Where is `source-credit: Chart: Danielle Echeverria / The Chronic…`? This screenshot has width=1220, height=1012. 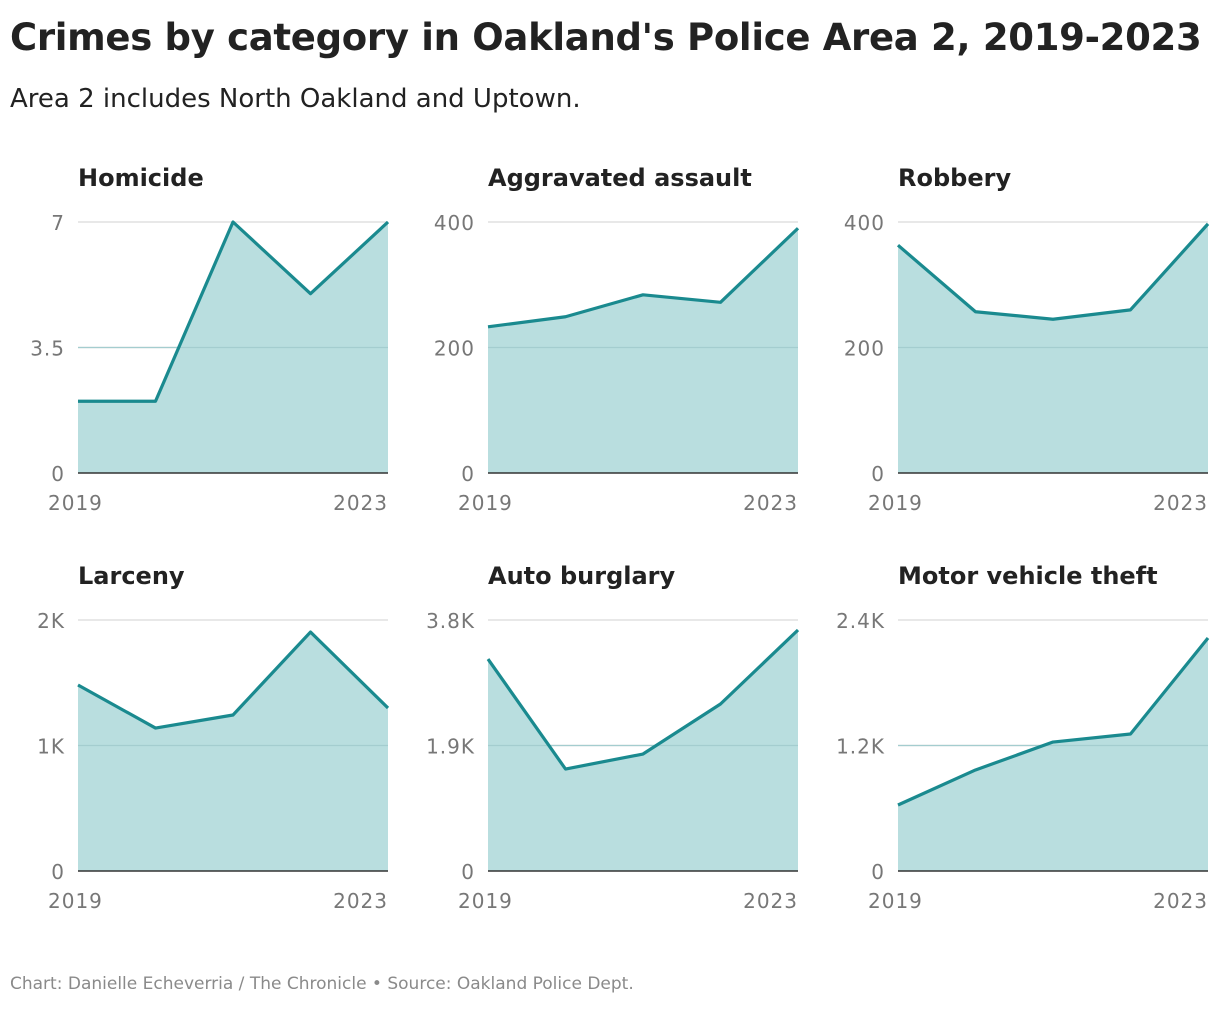
source-credit: Chart: Danielle Echeverria / The Chronic… is located at coordinates (322, 984).